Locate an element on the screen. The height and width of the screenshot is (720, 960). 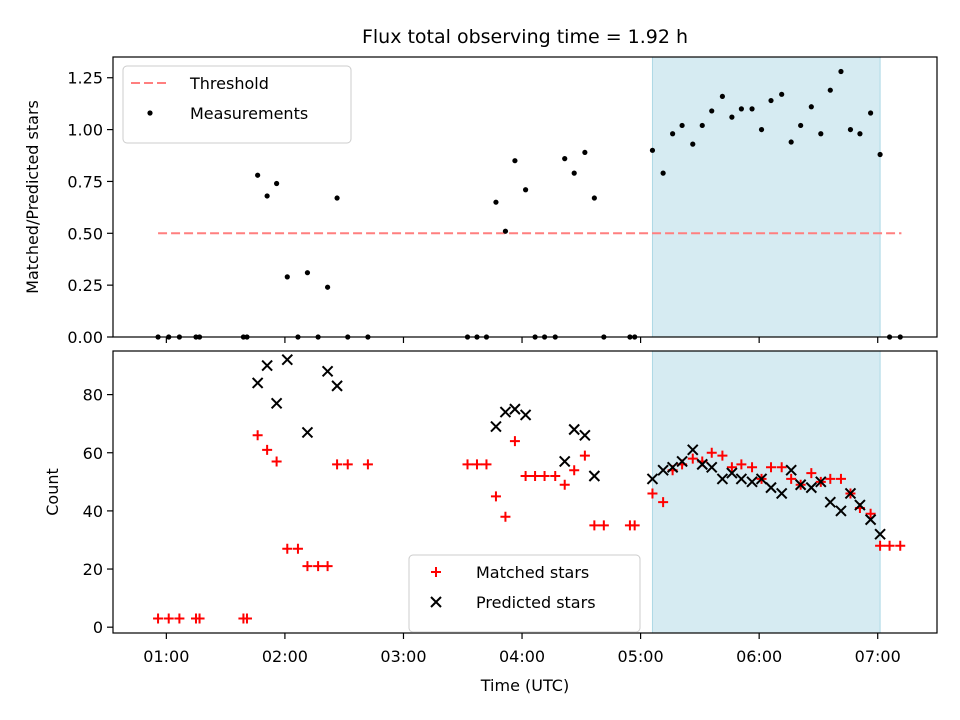
legend-label: Measurements is located at coordinates (249, 113).